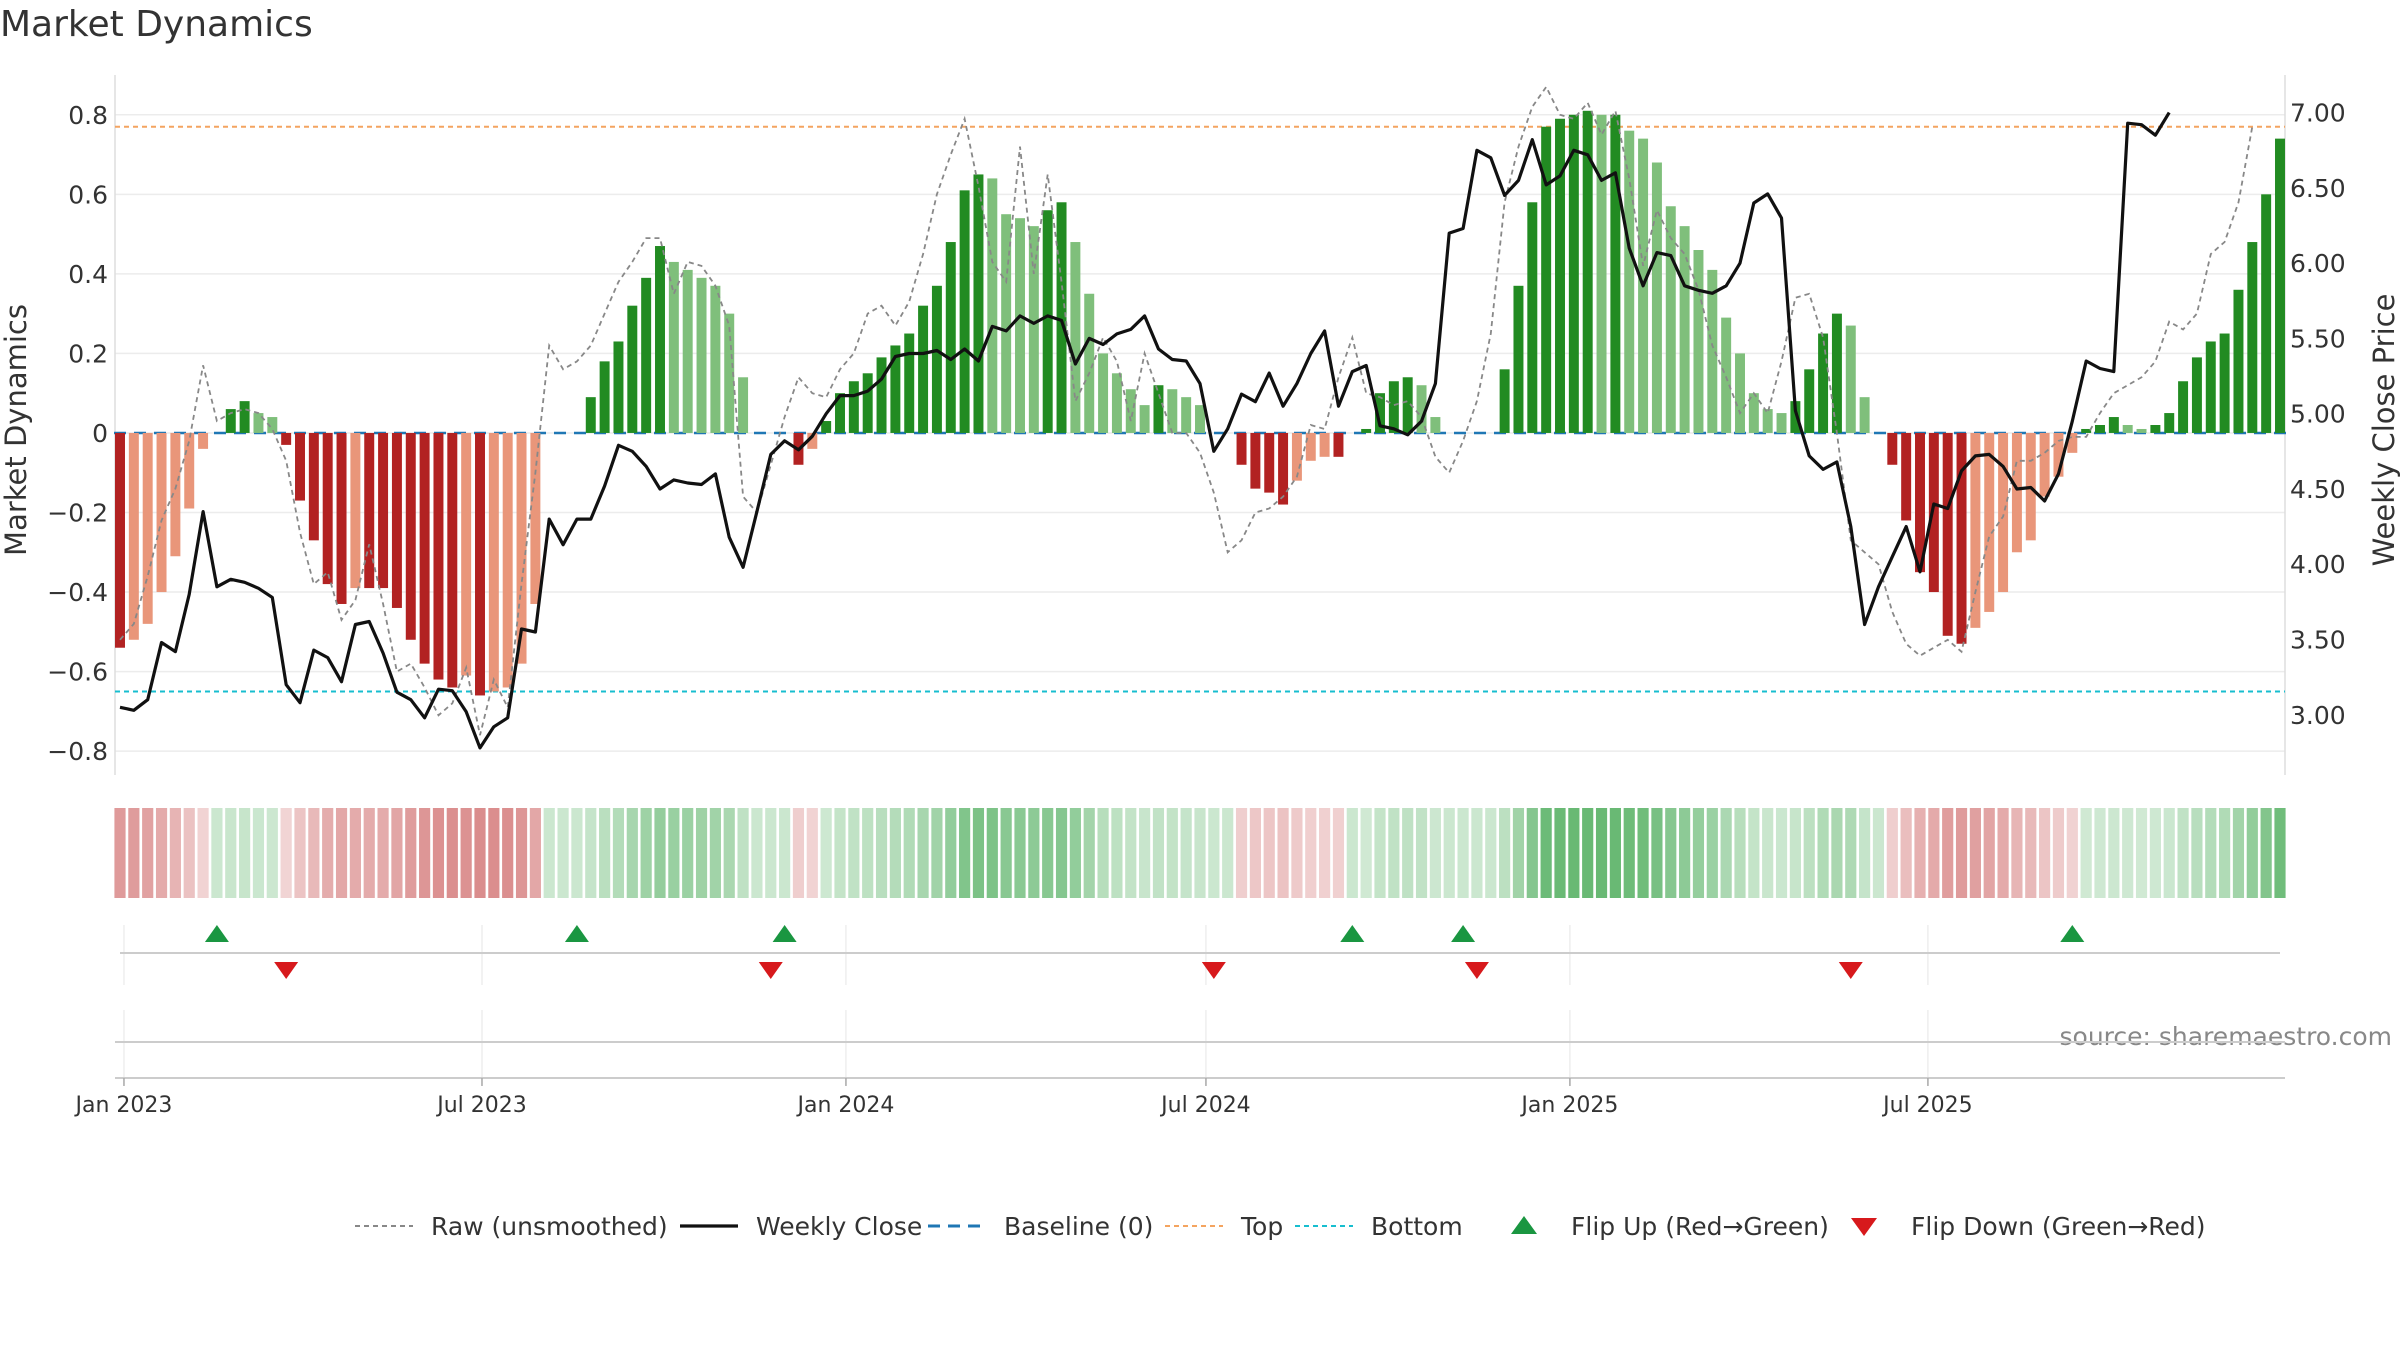 This screenshot has height=1354, width=2400. Describe the element at coordinates (2318, 263) in the screenshot. I see `right-tick-label: 6.00` at that location.